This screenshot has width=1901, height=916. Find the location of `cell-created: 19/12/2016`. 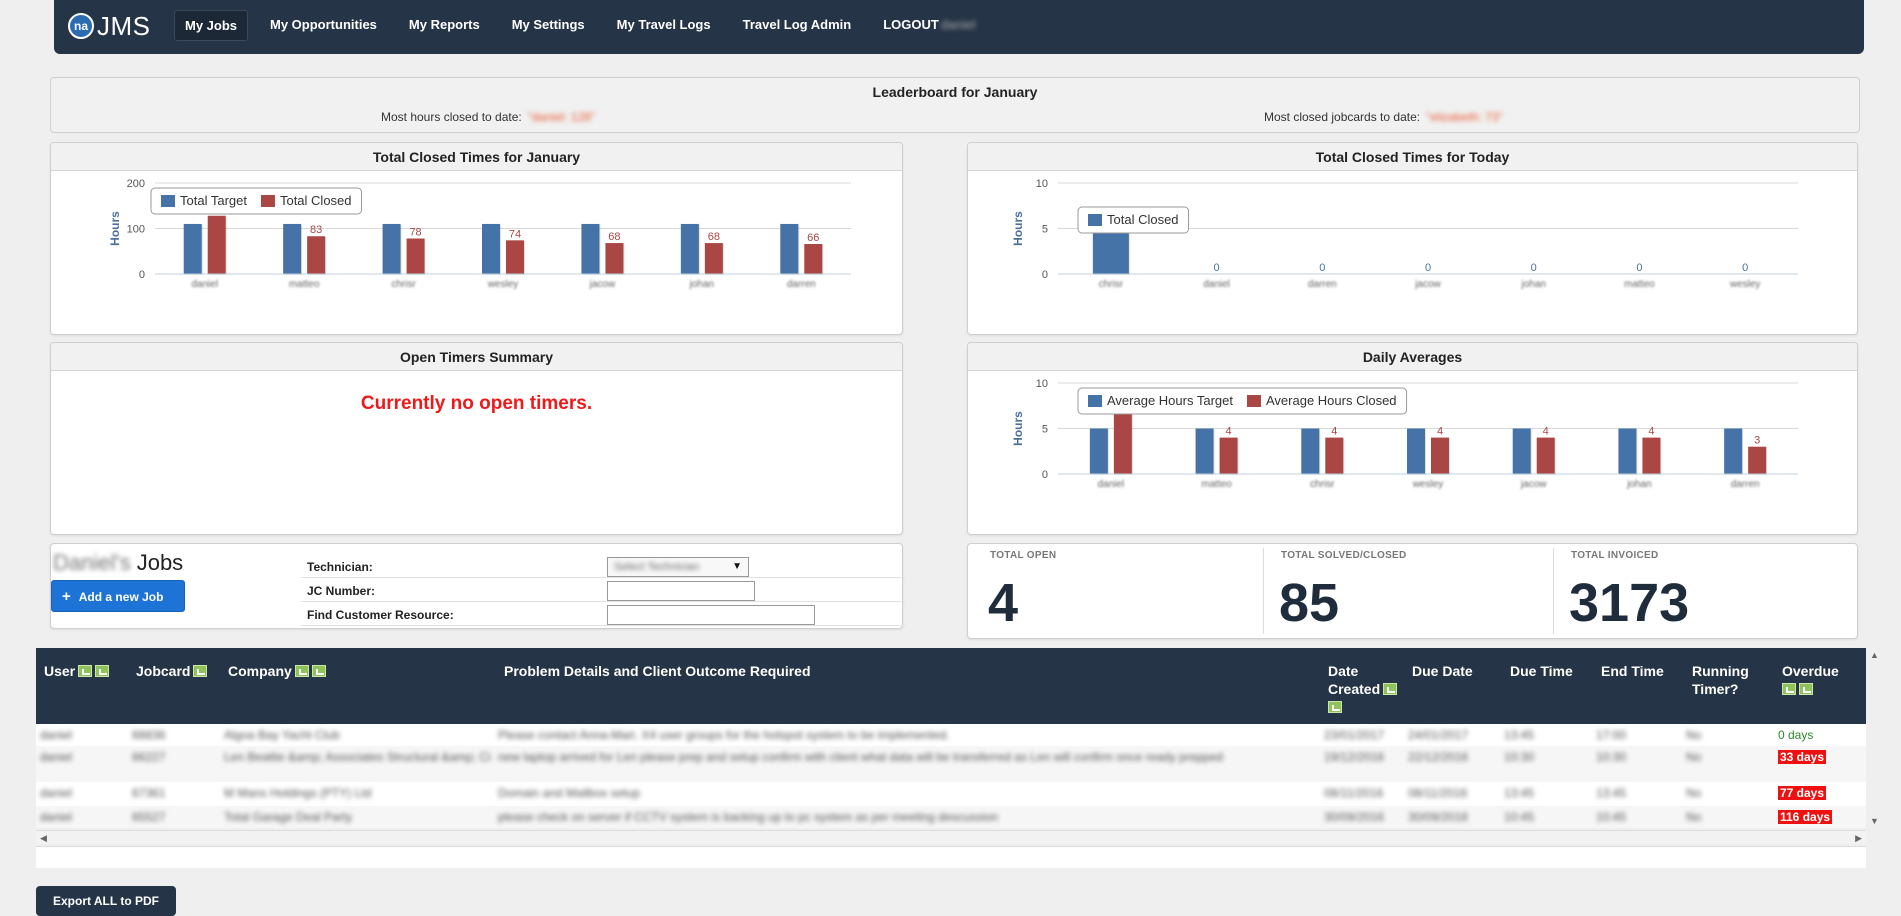

cell-created: 19/12/2016 is located at coordinates (1354, 757).